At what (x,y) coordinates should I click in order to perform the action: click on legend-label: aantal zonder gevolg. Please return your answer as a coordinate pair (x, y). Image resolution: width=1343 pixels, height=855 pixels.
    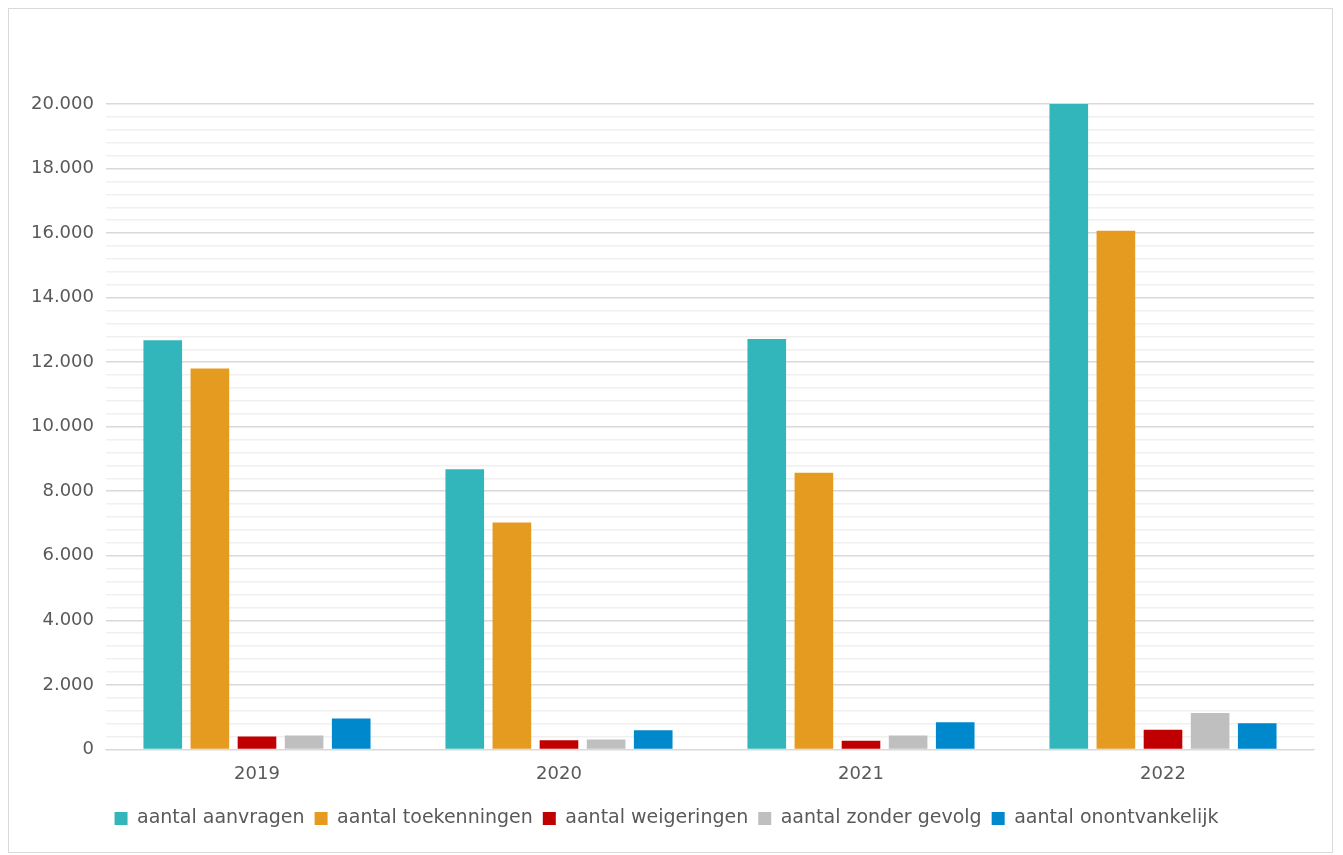
    Looking at the image, I should click on (881, 816).